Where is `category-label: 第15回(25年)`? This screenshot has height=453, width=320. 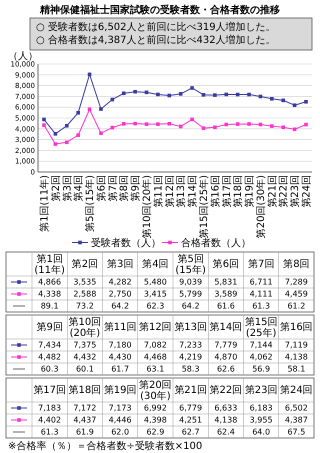
category-label: 第15回(25年) is located at coordinates (261, 327).